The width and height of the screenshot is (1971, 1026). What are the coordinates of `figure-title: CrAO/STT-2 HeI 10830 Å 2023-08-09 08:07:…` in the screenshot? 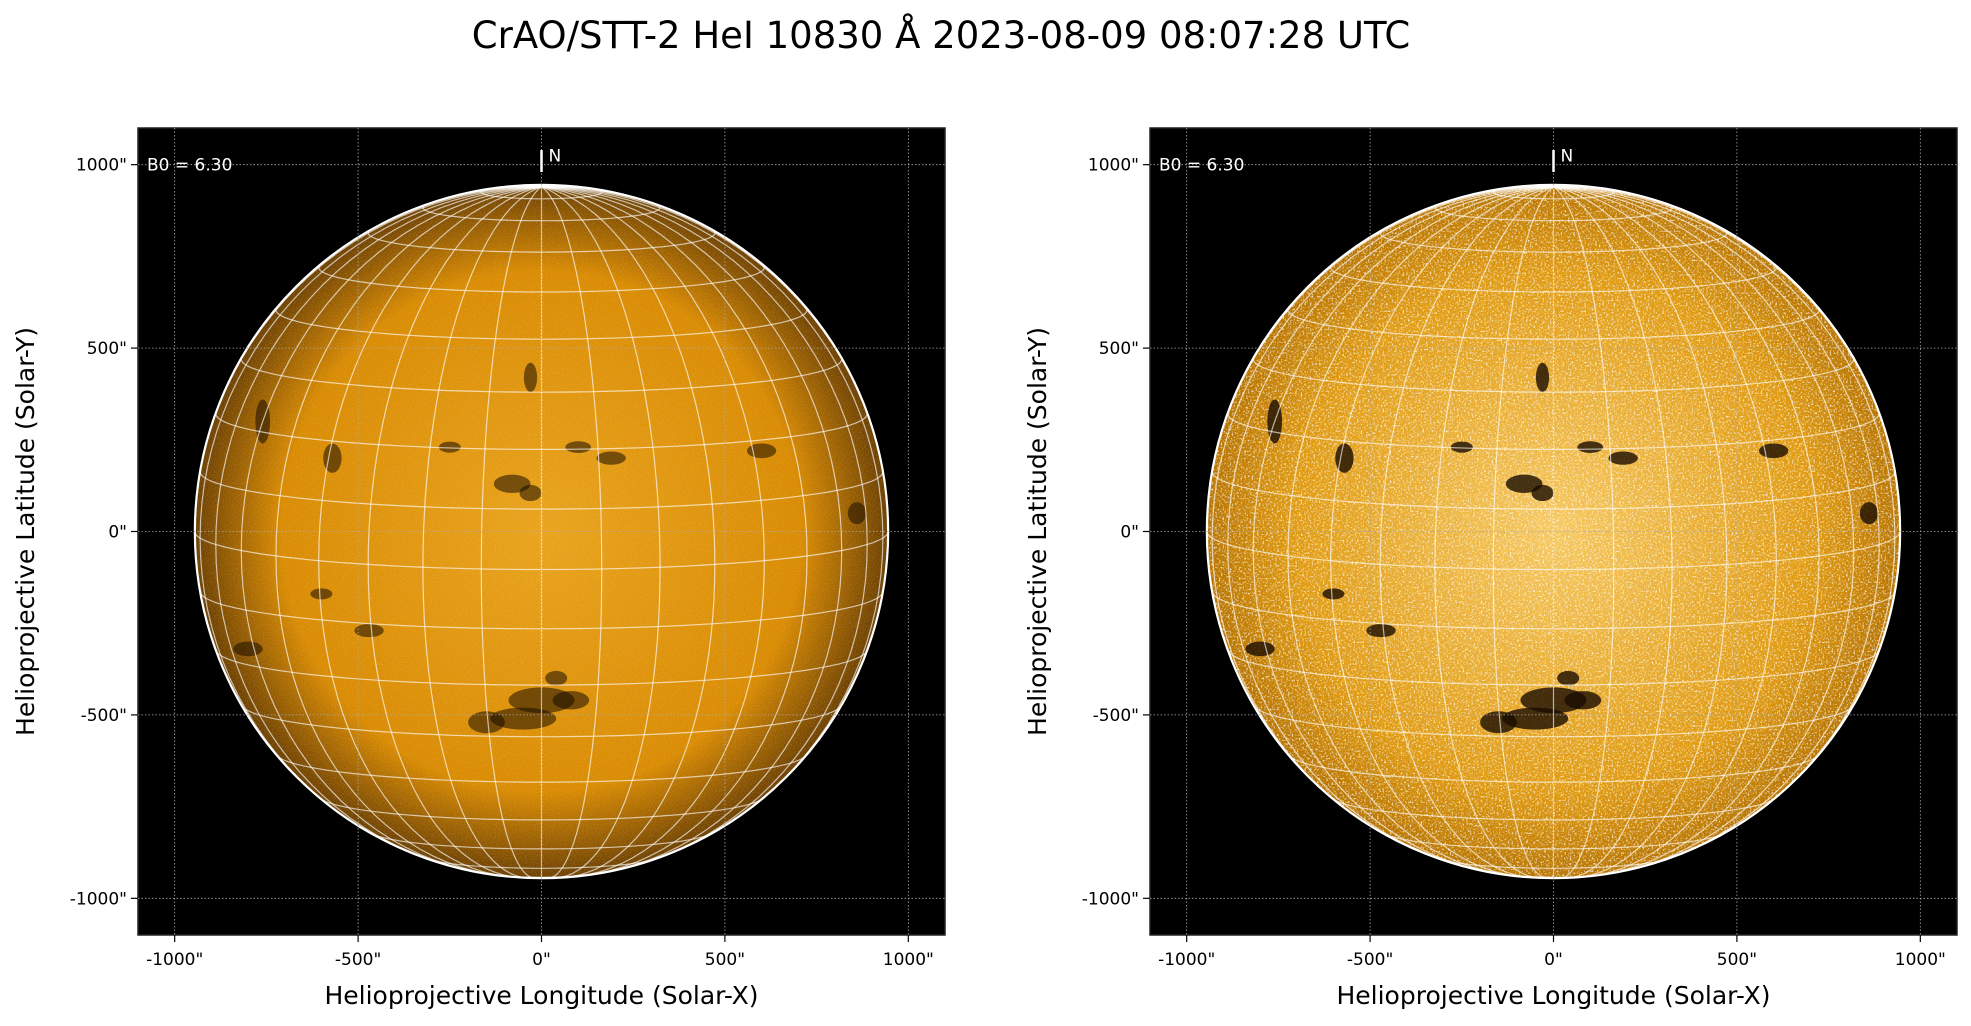 It's located at (941, 35).